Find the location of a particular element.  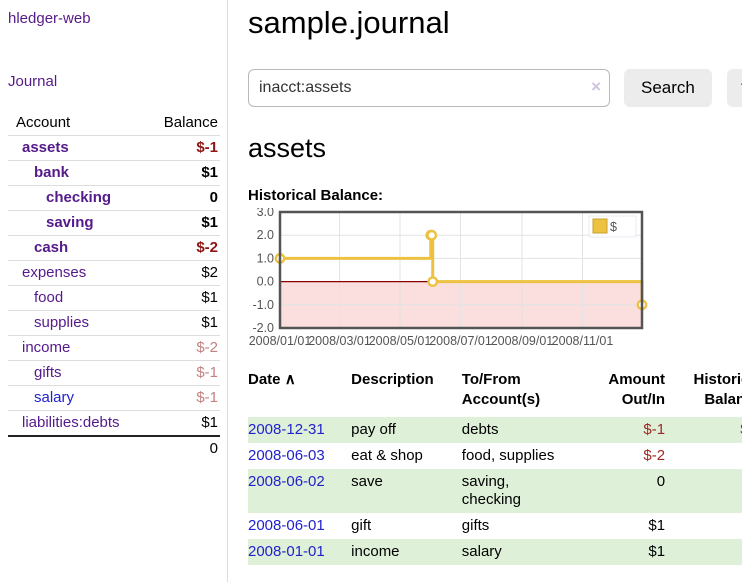

account-link: income is located at coordinates (46, 347).